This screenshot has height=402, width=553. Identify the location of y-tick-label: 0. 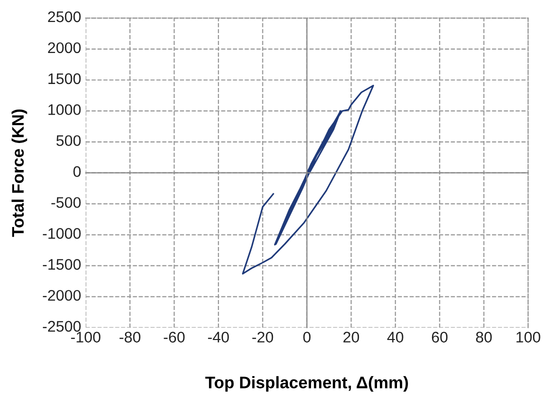
(77, 171).